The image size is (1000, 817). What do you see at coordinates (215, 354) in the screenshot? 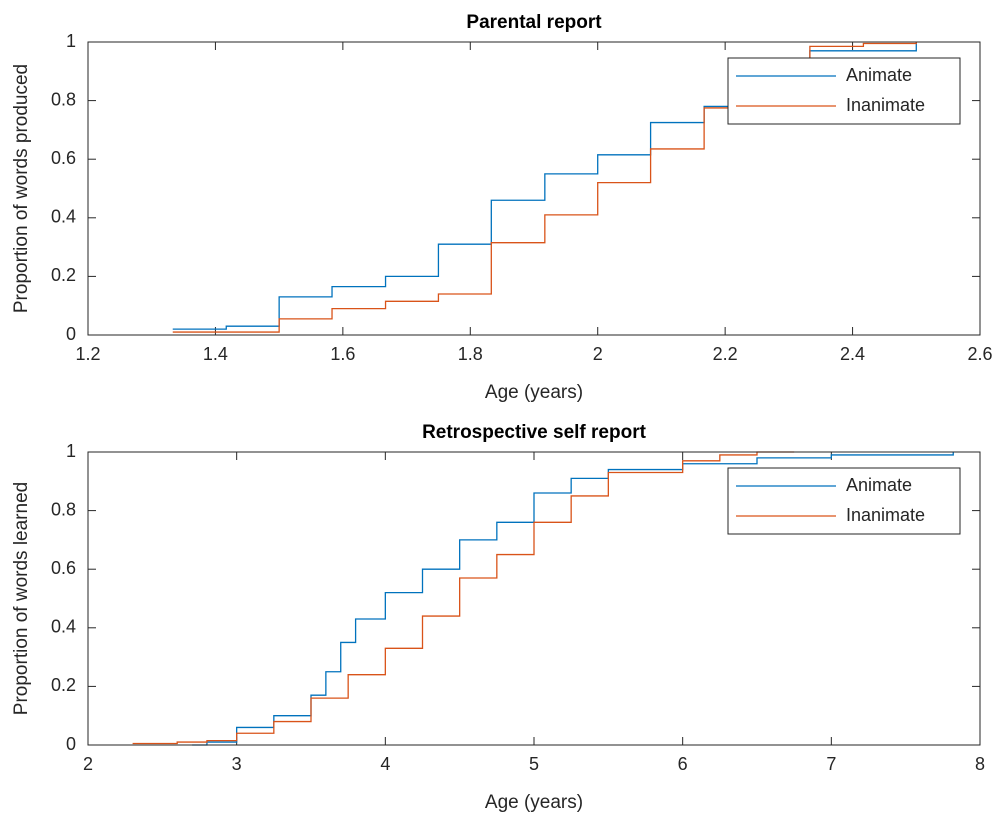
I see `x-tick-label: 1.4` at bounding box center [215, 354].